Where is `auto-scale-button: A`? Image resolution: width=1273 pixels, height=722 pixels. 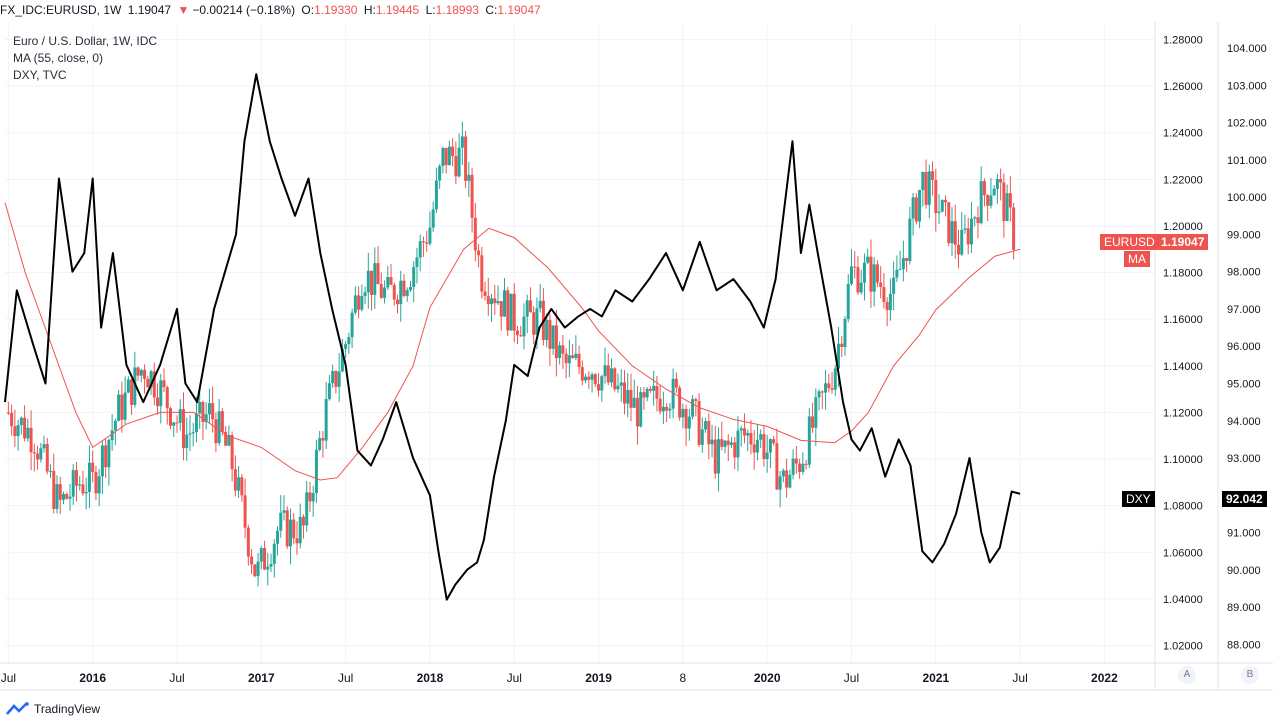 auto-scale-button: A is located at coordinates (1187, 675).